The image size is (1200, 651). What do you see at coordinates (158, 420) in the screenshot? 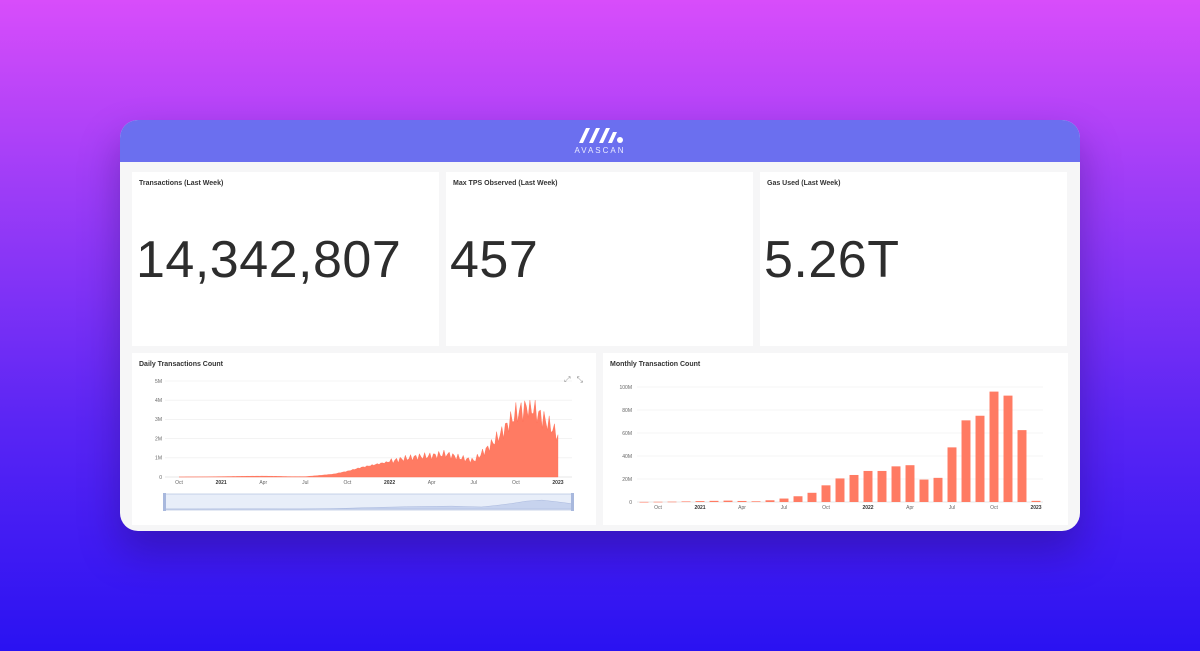
I see `y-tick-label: 3M` at bounding box center [158, 420].